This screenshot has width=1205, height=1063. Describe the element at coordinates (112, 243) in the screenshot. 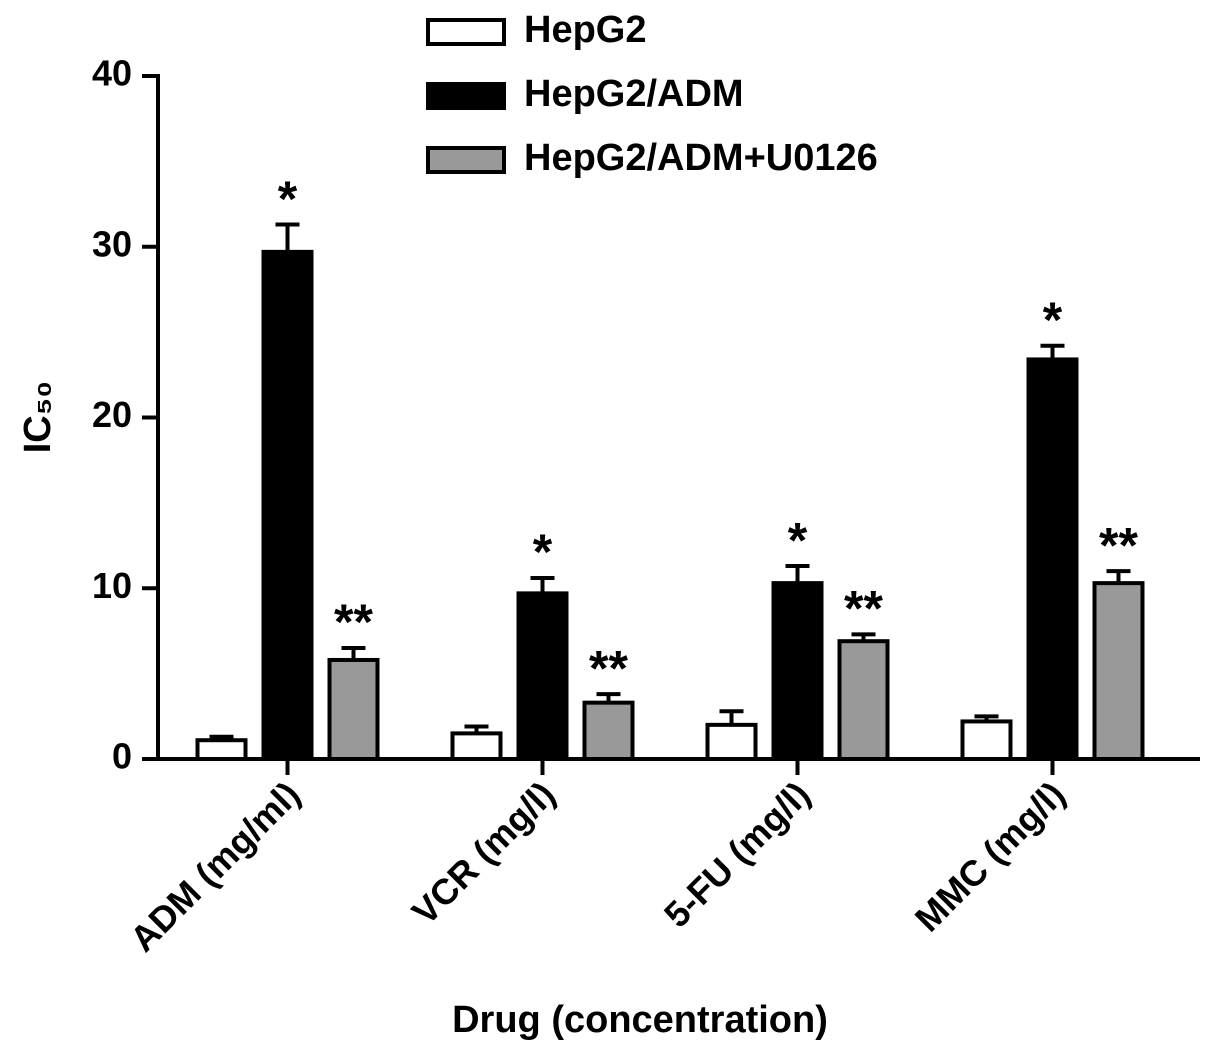

I see `y-tick-label: 30` at that location.